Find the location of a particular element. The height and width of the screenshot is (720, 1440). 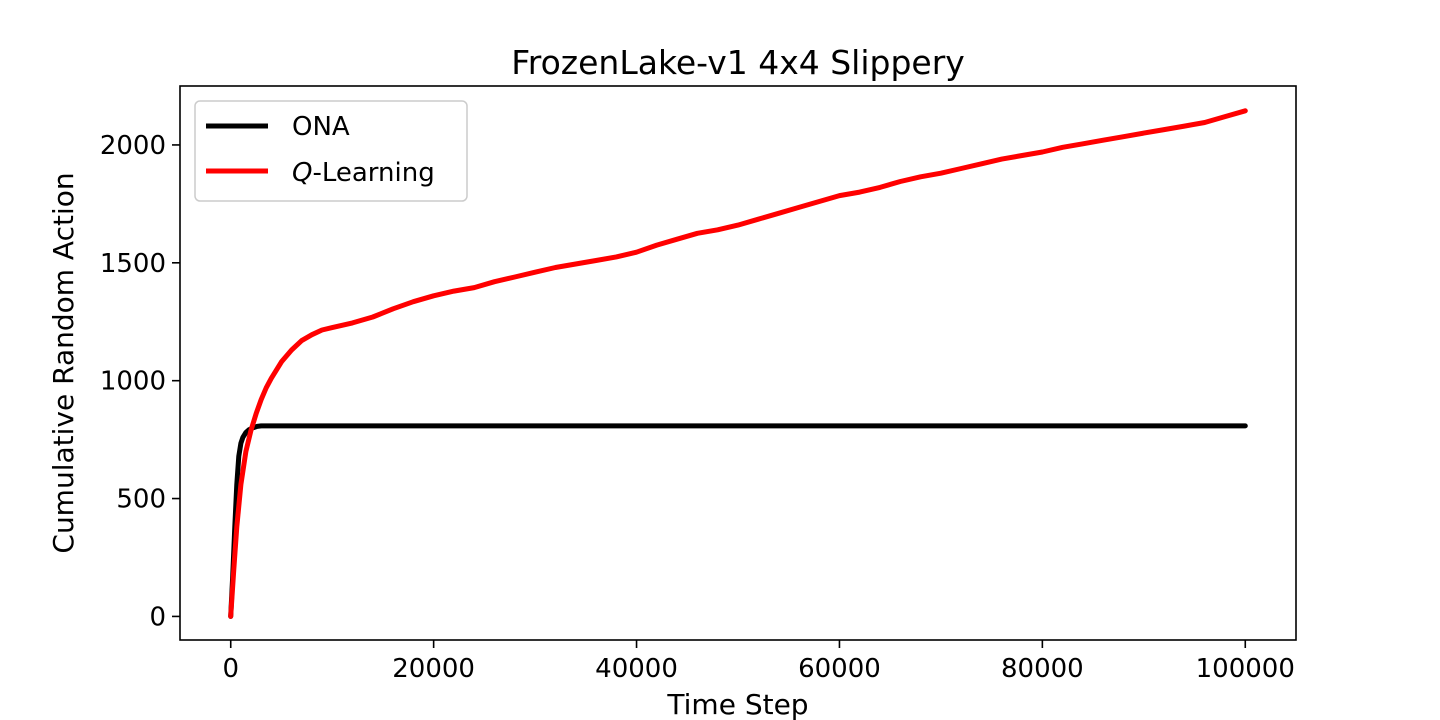

x-tick-label: 0 is located at coordinates (230, 669).